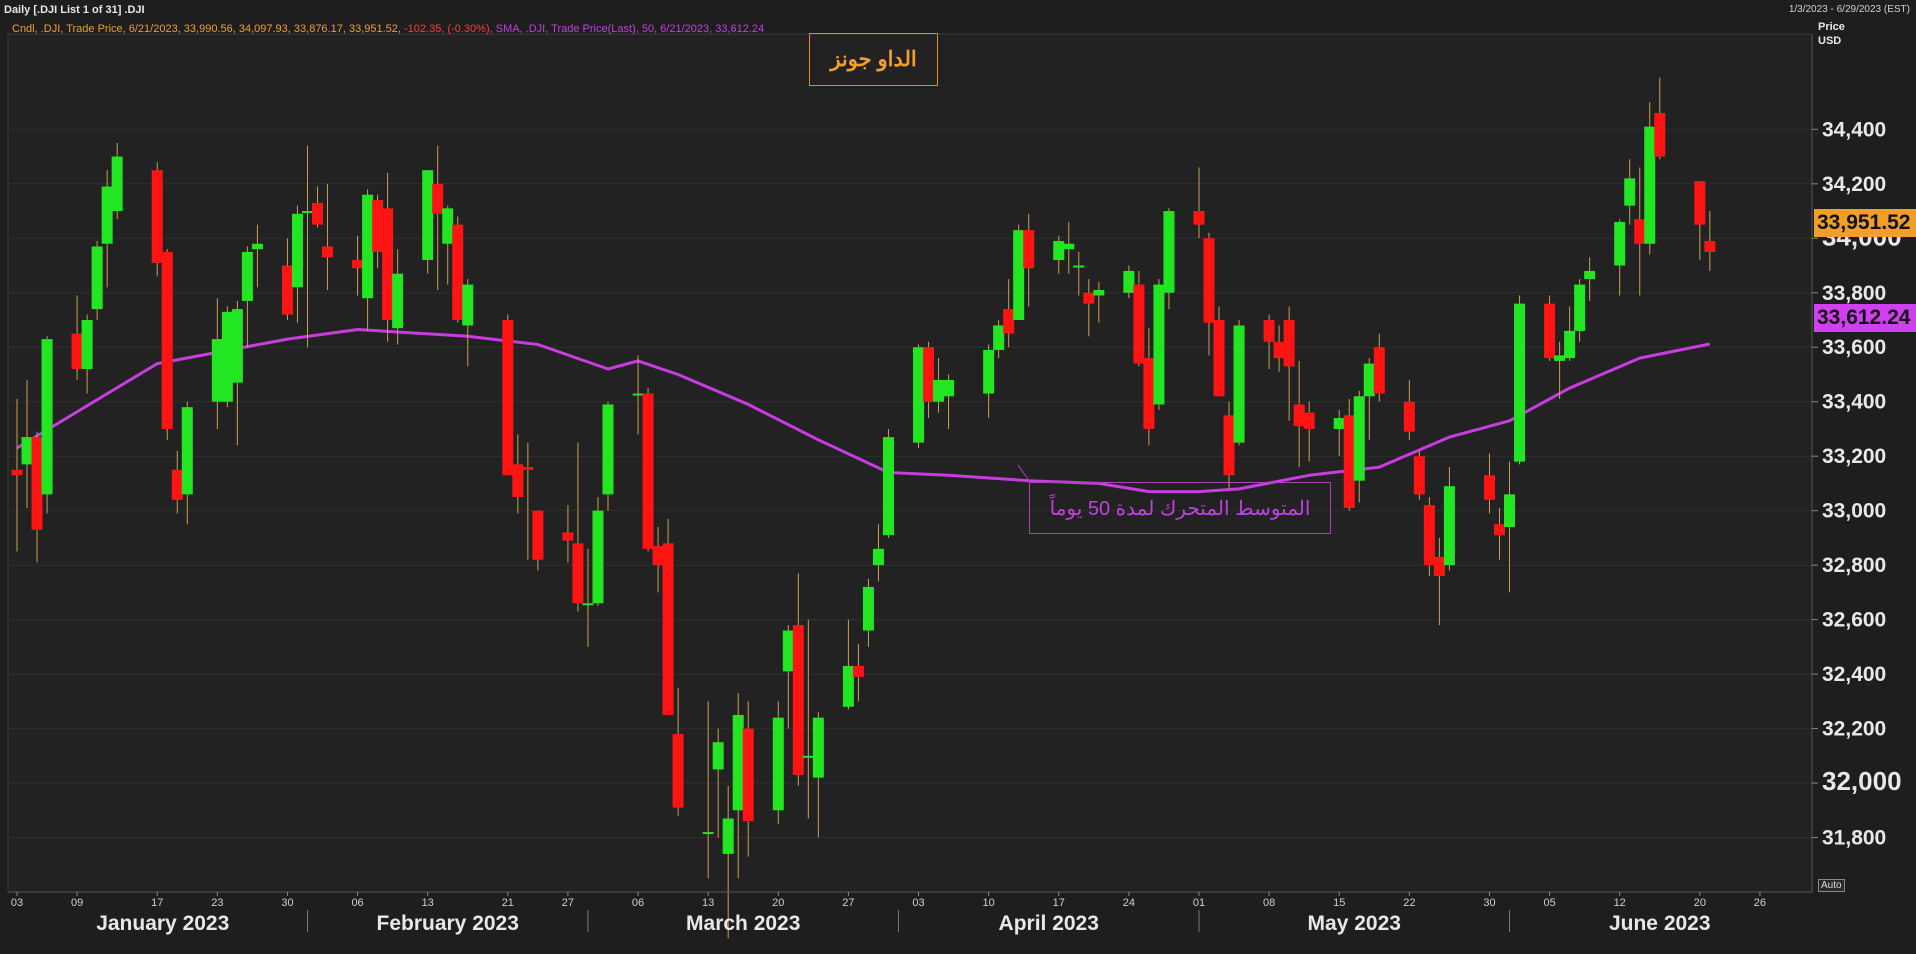 This screenshot has width=1916, height=954. Describe the element at coordinates (1854, 565) in the screenshot. I see `y-tick-label: 32,800` at that location.